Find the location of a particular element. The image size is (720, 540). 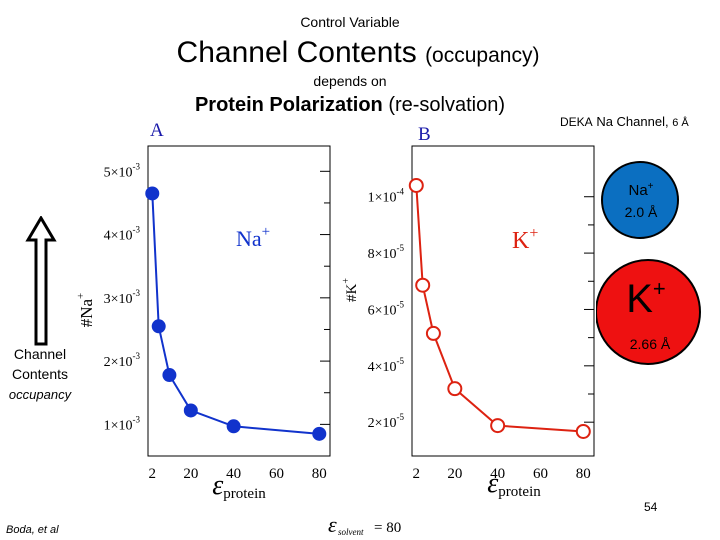

chart-a-xlabel-sub: protein is located at coordinates (244, 494).